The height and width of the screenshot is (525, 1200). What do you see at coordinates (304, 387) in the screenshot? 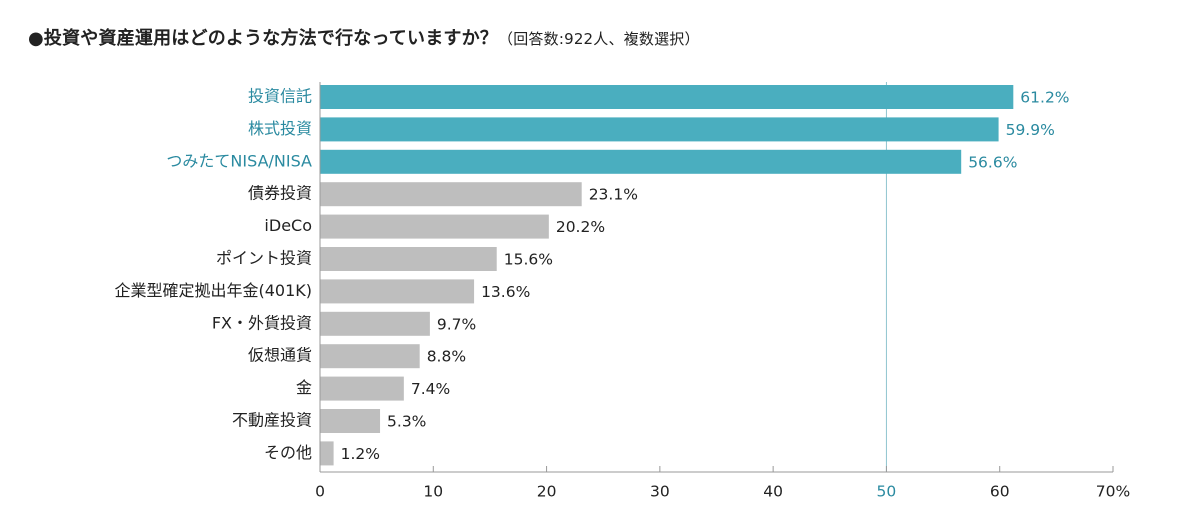
I see `category-label-10: 金` at bounding box center [304, 387].